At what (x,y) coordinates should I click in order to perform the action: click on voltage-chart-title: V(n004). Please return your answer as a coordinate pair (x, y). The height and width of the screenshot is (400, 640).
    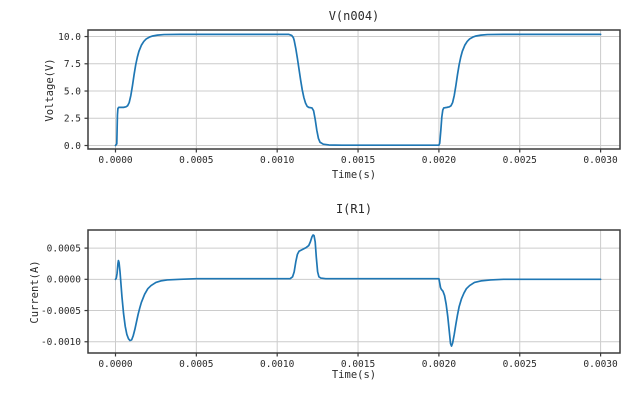
    Looking at the image, I should click on (354, 16).